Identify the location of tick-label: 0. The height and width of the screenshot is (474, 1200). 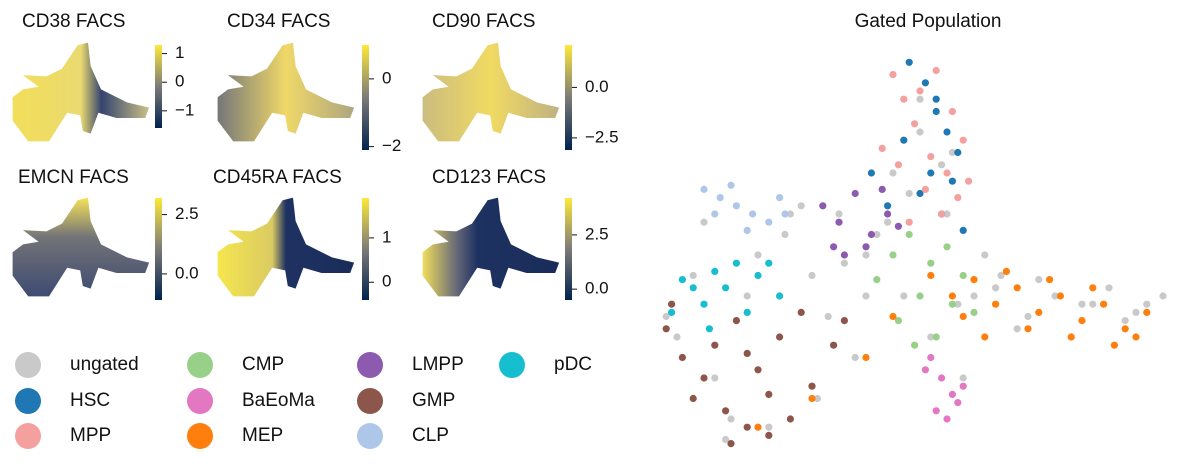
(386, 281).